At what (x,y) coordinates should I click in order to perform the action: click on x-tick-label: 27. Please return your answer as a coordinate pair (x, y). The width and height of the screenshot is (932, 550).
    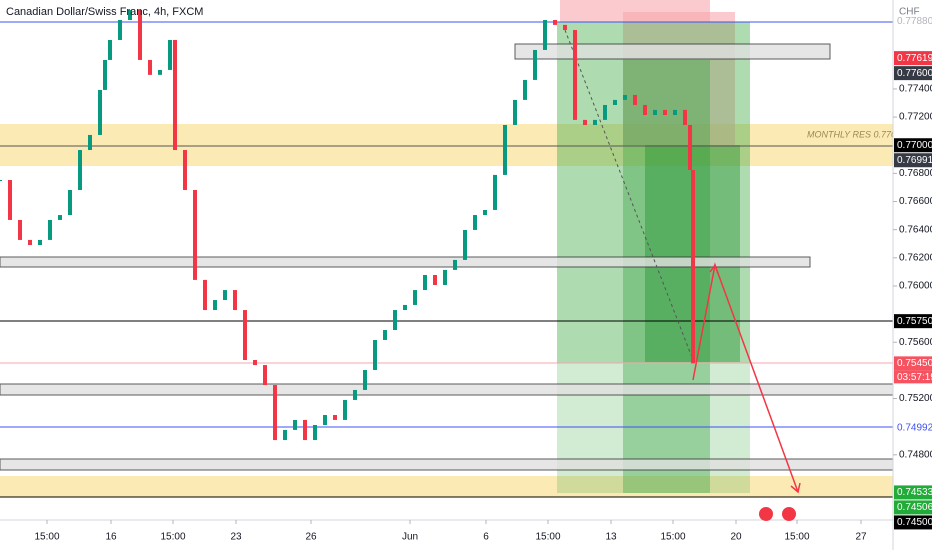
    Looking at the image, I should click on (861, 537).